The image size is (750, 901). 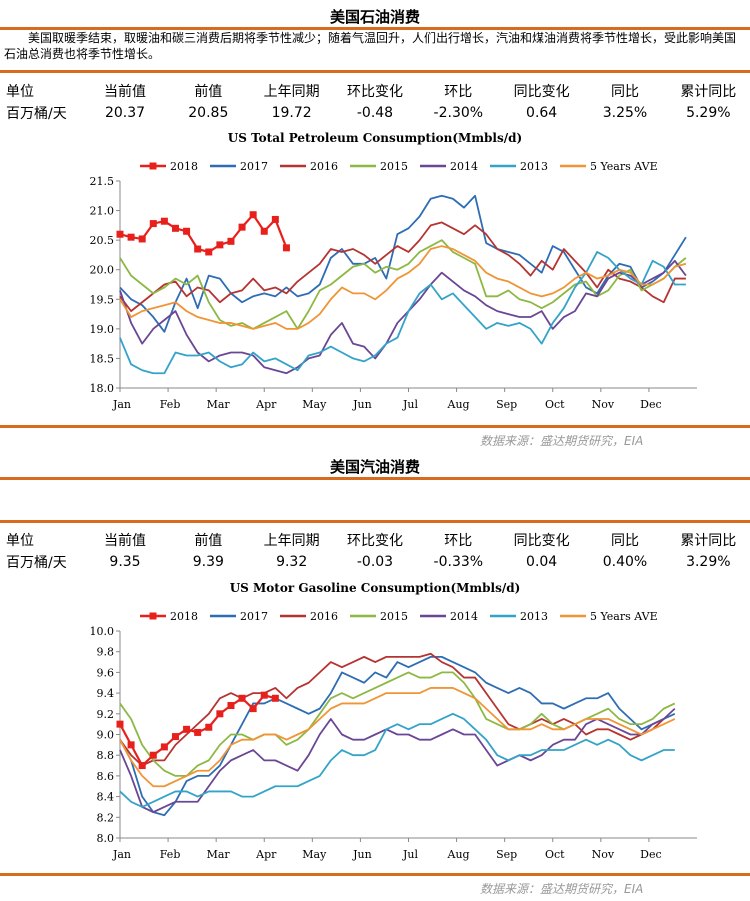 I want to click on table-cell: 19.72, so click(x=291, y=113).